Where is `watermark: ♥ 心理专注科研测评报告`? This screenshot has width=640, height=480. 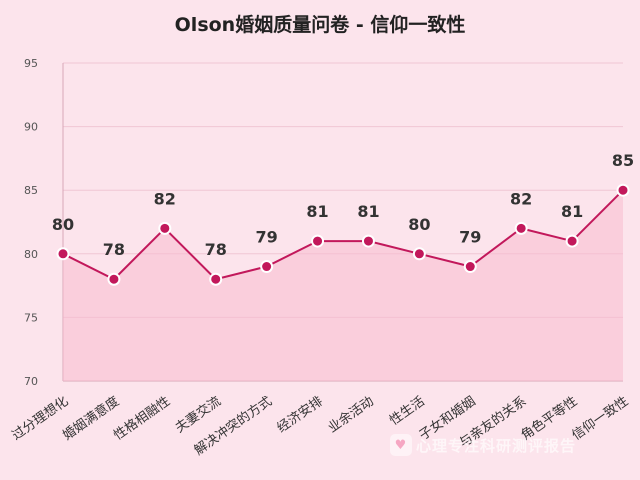 watermark: ♥ 心理专注科研测评报告 is located at coordinates (483, 445).